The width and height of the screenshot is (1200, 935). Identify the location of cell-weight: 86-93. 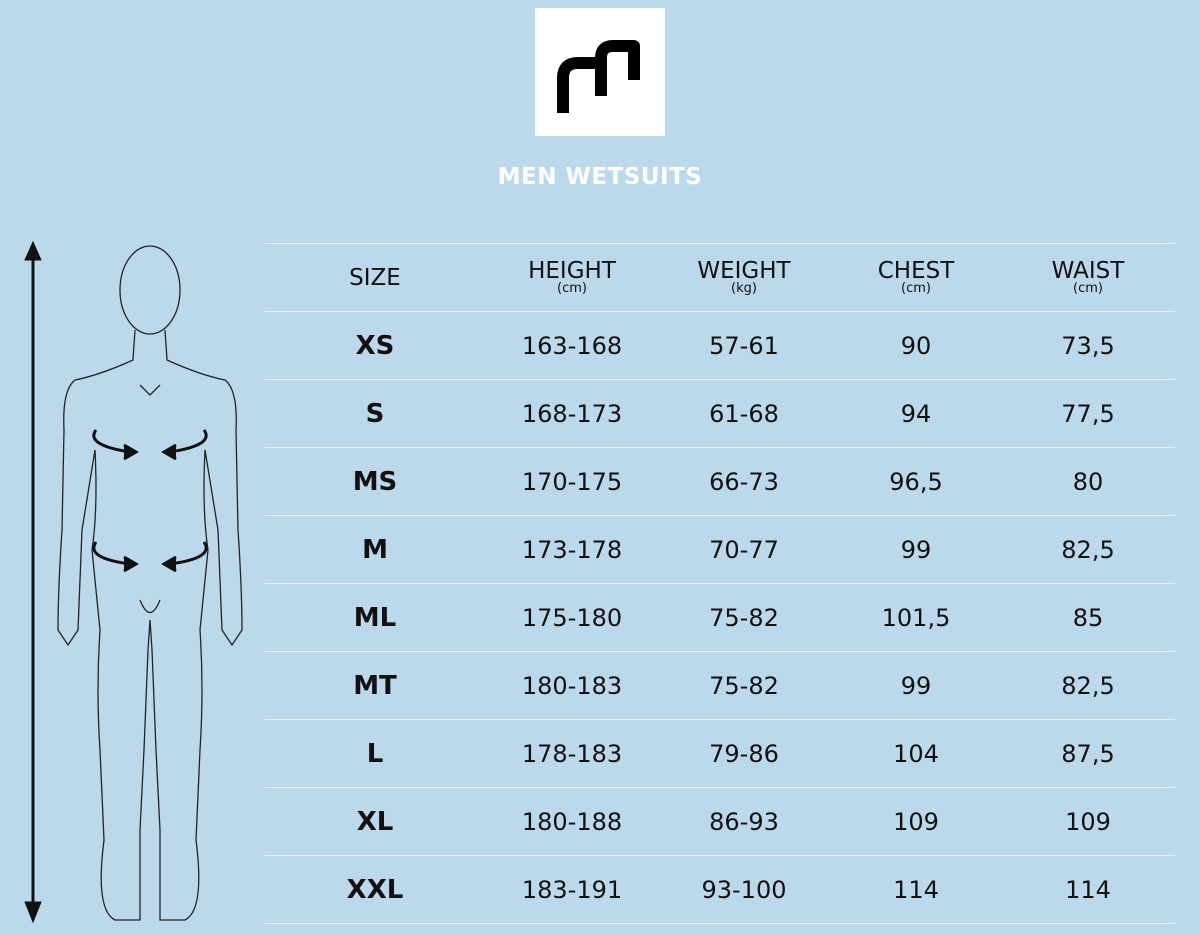
(744, 821).